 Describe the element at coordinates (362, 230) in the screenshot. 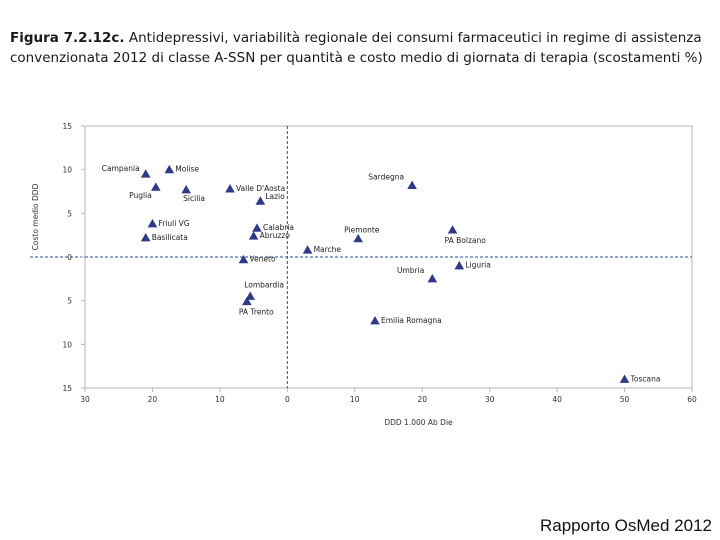

I see `data-point-label: Piemonte` at that location.